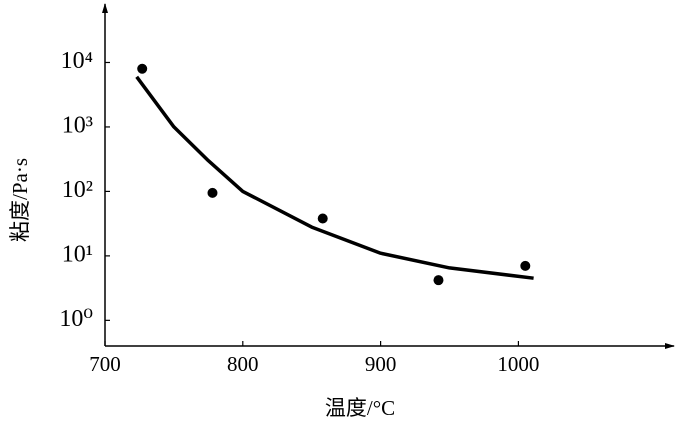 This screenshot has width=682, height=427. I want to click on x-tick-label: 800, so click(243, 364).